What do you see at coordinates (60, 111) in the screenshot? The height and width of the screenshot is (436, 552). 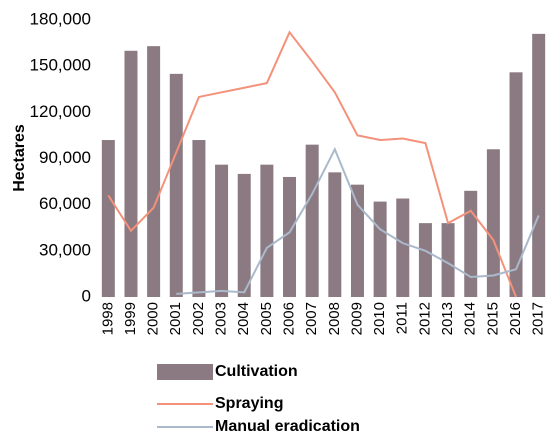 I see `y-tick-label: 120,000` at bounding box center [60, 111].